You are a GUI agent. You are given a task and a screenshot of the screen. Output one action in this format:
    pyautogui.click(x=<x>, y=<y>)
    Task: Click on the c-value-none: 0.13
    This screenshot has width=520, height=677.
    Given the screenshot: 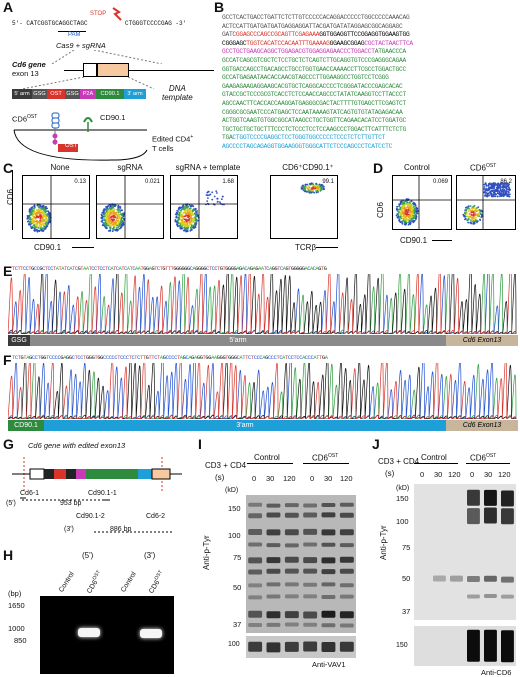 What is the action you would take?
    pyautogui.click(x=80, y=182)
    